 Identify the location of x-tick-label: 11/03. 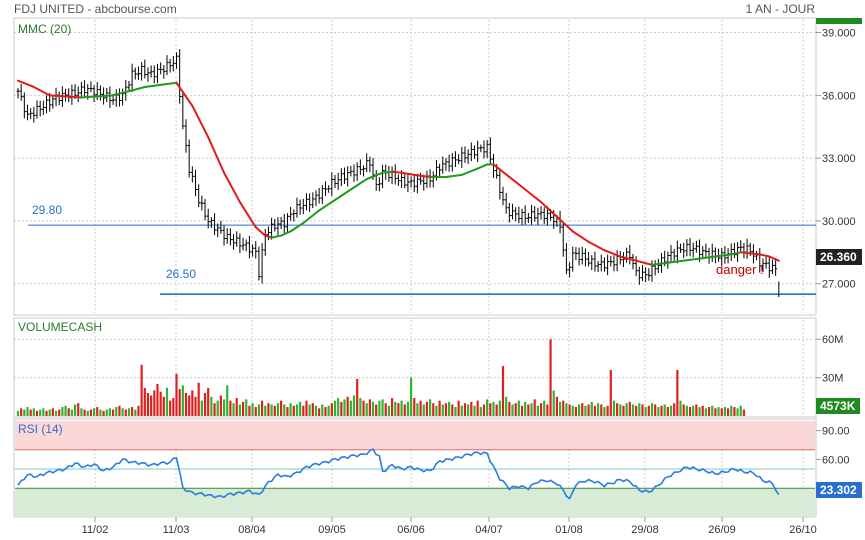
(176, 530).